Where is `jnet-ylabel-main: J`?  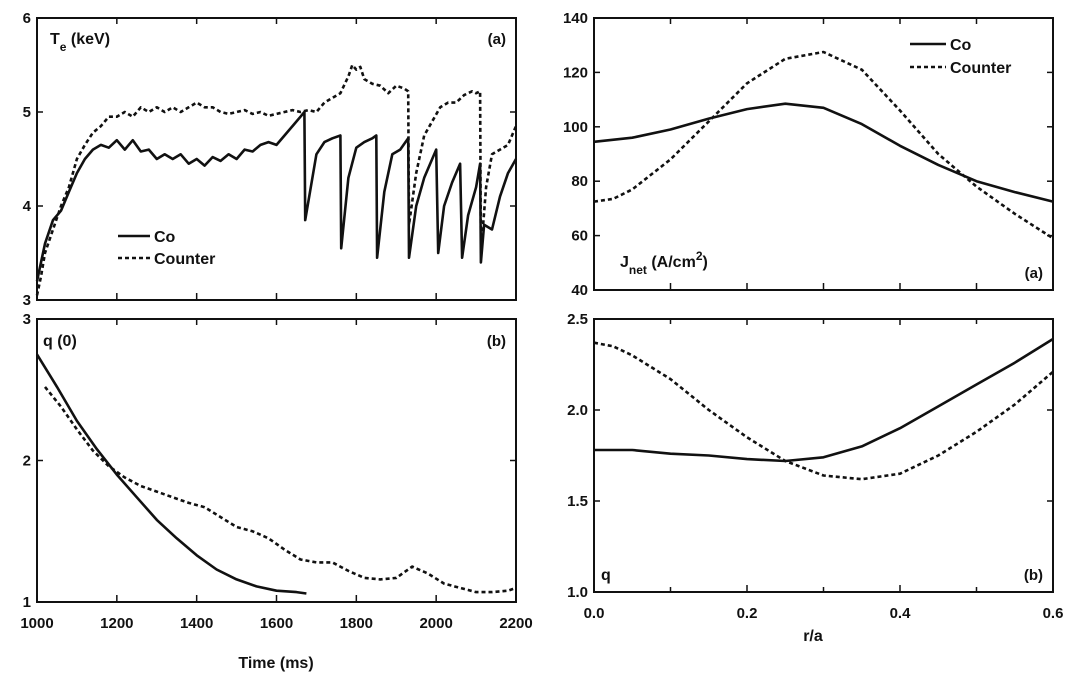 jnet-ylabel-main: J is located at coordinates (624, 262).